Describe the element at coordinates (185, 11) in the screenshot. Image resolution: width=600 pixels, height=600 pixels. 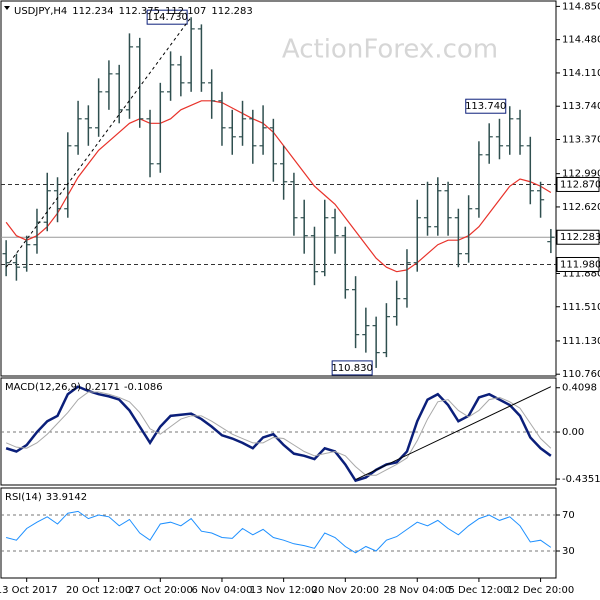
I see `header-low: 112.107` at that location.